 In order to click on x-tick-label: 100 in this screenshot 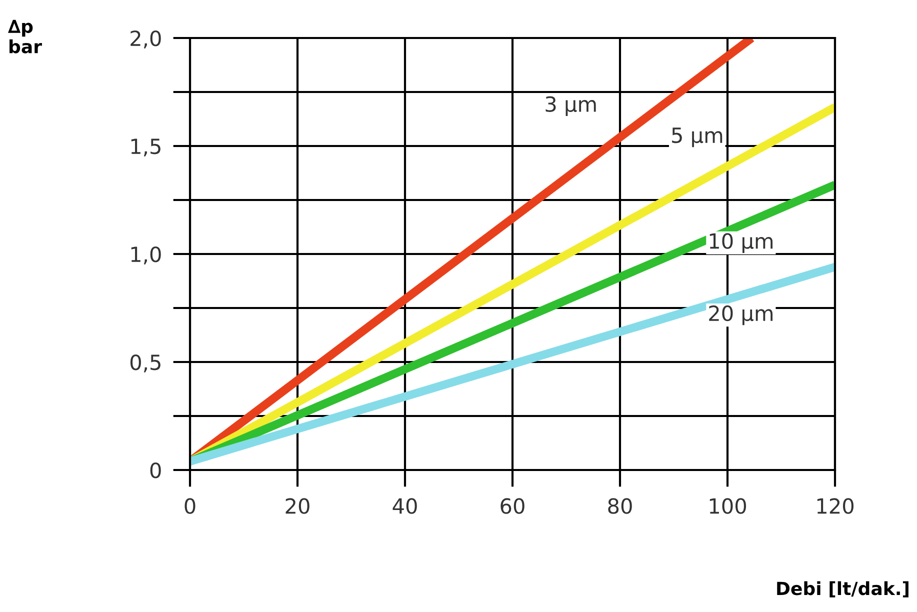, I will do `click(728, 506)`.